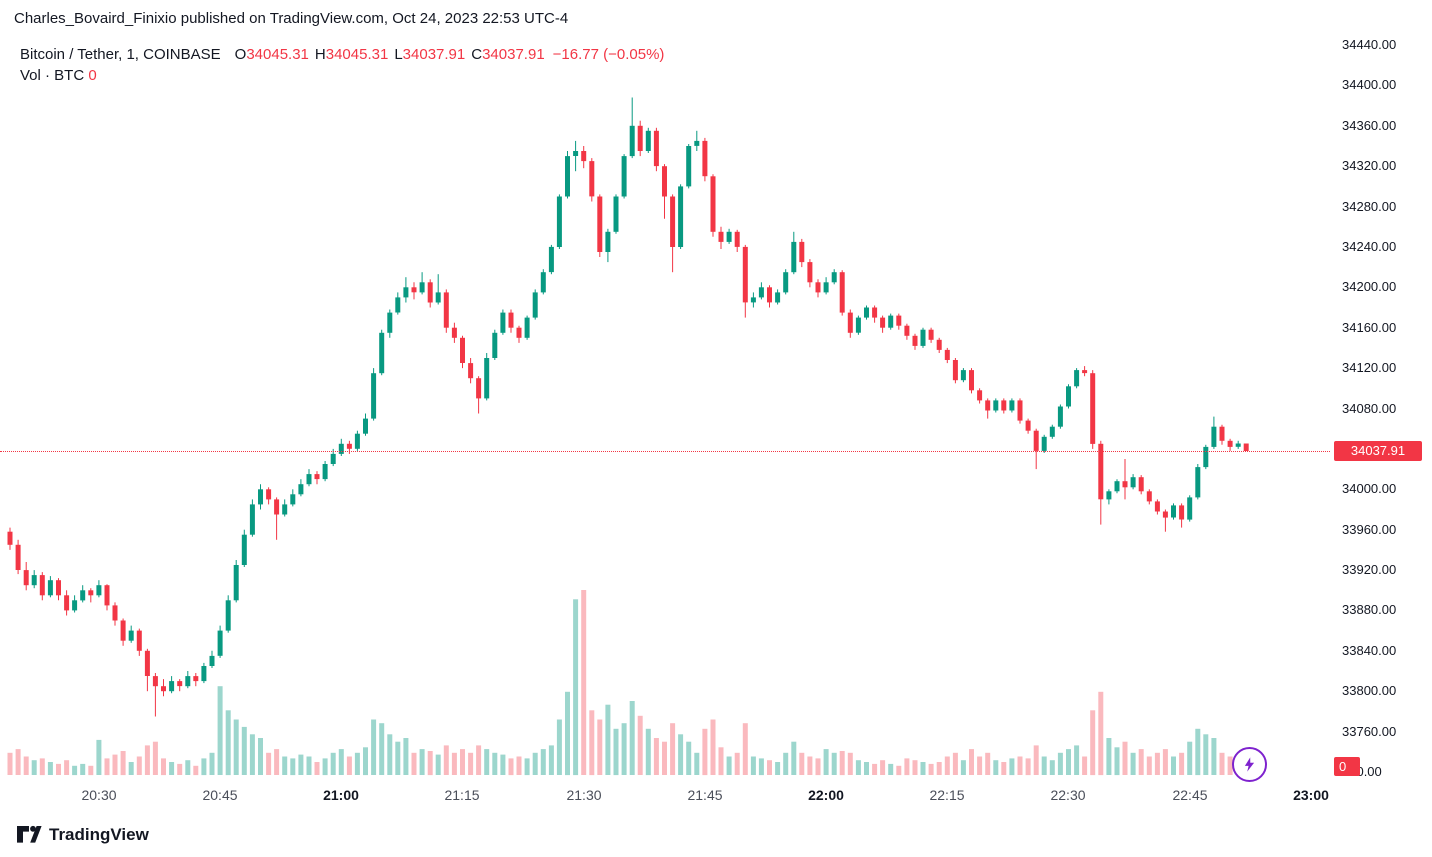 The height and width of the screenshot is (857, 1432). Describe the element at coordinates (1369, 731) in the screenshot. I see `price-axis-label: 33760.00` at that location.